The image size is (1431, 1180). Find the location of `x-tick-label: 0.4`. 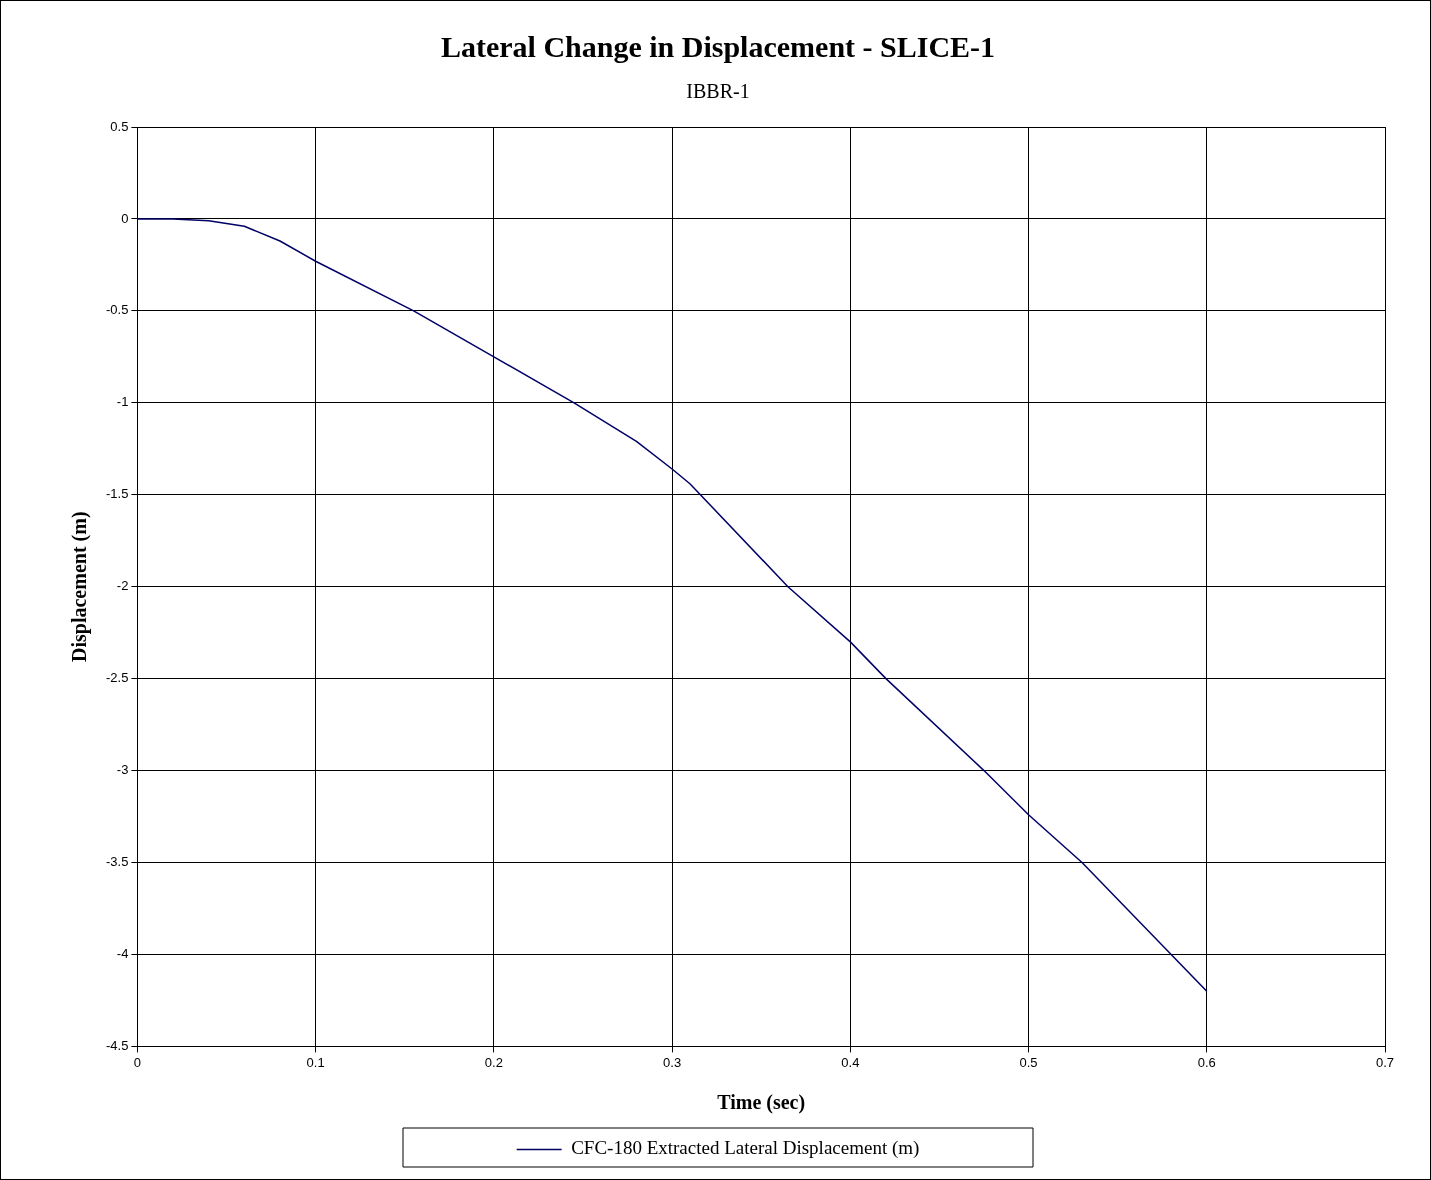

x-tick-label: 0.4 is located at coordinates (850, 1062).